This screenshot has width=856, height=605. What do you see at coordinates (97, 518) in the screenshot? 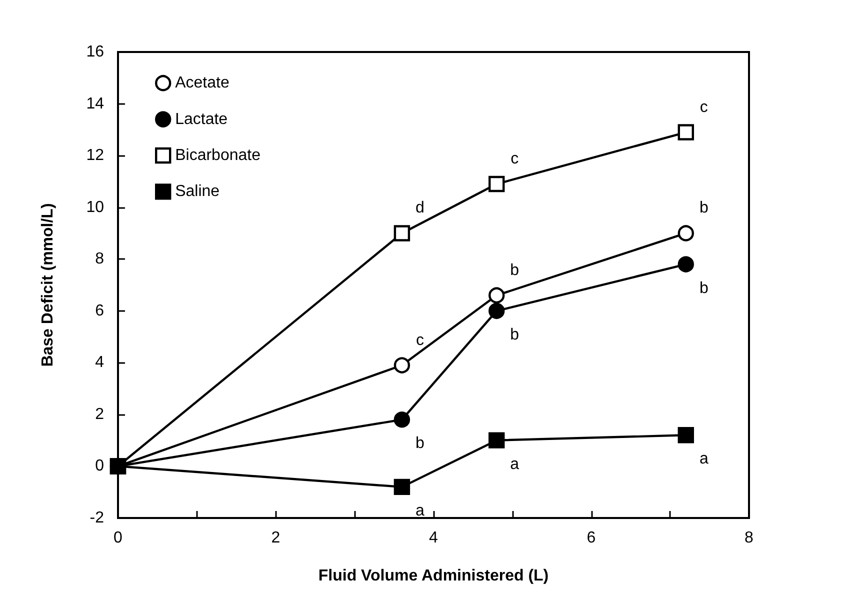
I see `y-tick-label: -2` at bounding box center [97, 518].